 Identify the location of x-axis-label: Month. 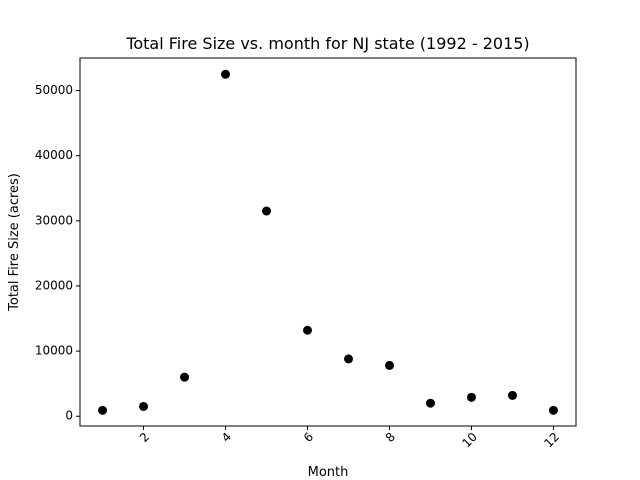
(328, 472).